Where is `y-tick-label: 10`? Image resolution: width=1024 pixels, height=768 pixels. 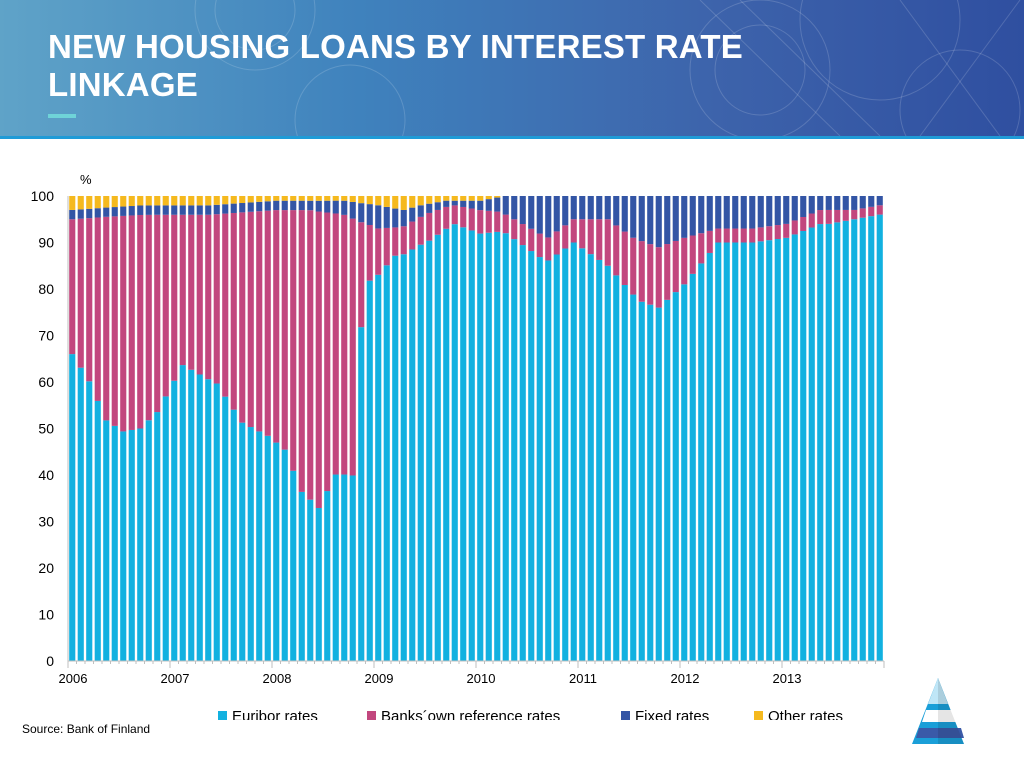
y-tick-label: 10 is located at coordinates (46, 615).